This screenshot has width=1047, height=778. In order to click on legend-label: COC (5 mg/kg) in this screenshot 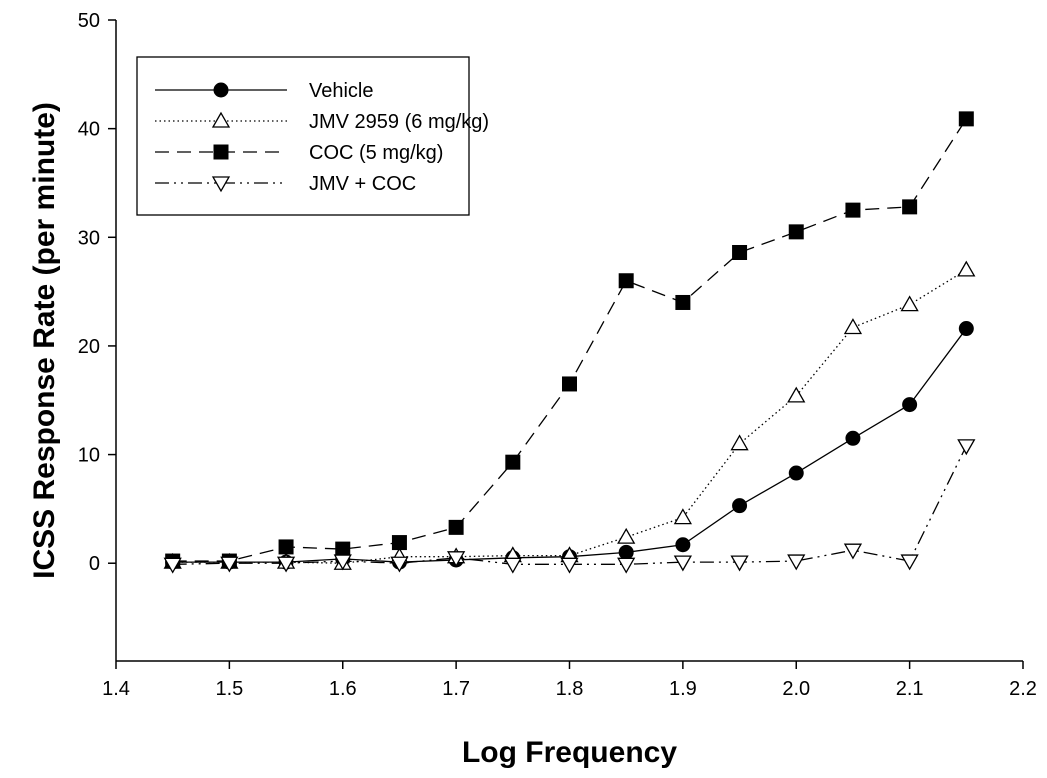, I will do `click(376, 153)`.